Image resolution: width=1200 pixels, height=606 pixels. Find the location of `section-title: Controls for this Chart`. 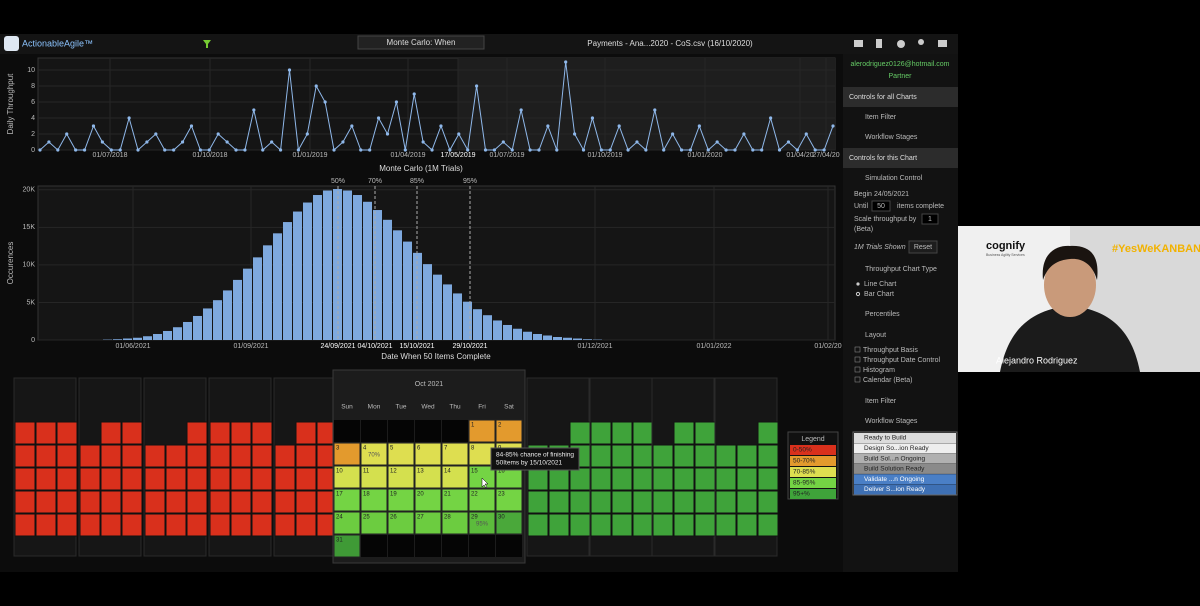

section-title: Controls for this Chart is located at coordinates (883, 158).